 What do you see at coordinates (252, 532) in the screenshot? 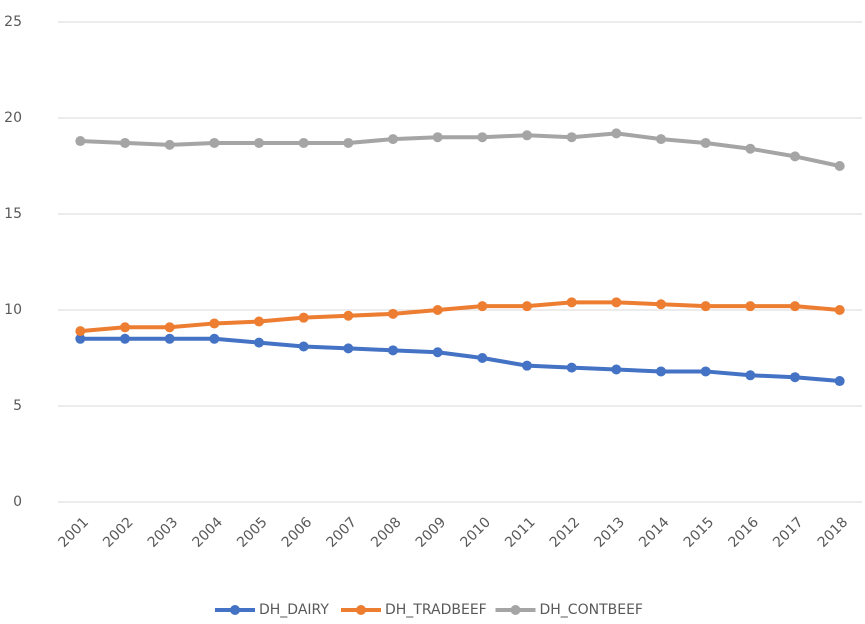
I see `x-tick-label: 2005` at bounding box center [252, 532].